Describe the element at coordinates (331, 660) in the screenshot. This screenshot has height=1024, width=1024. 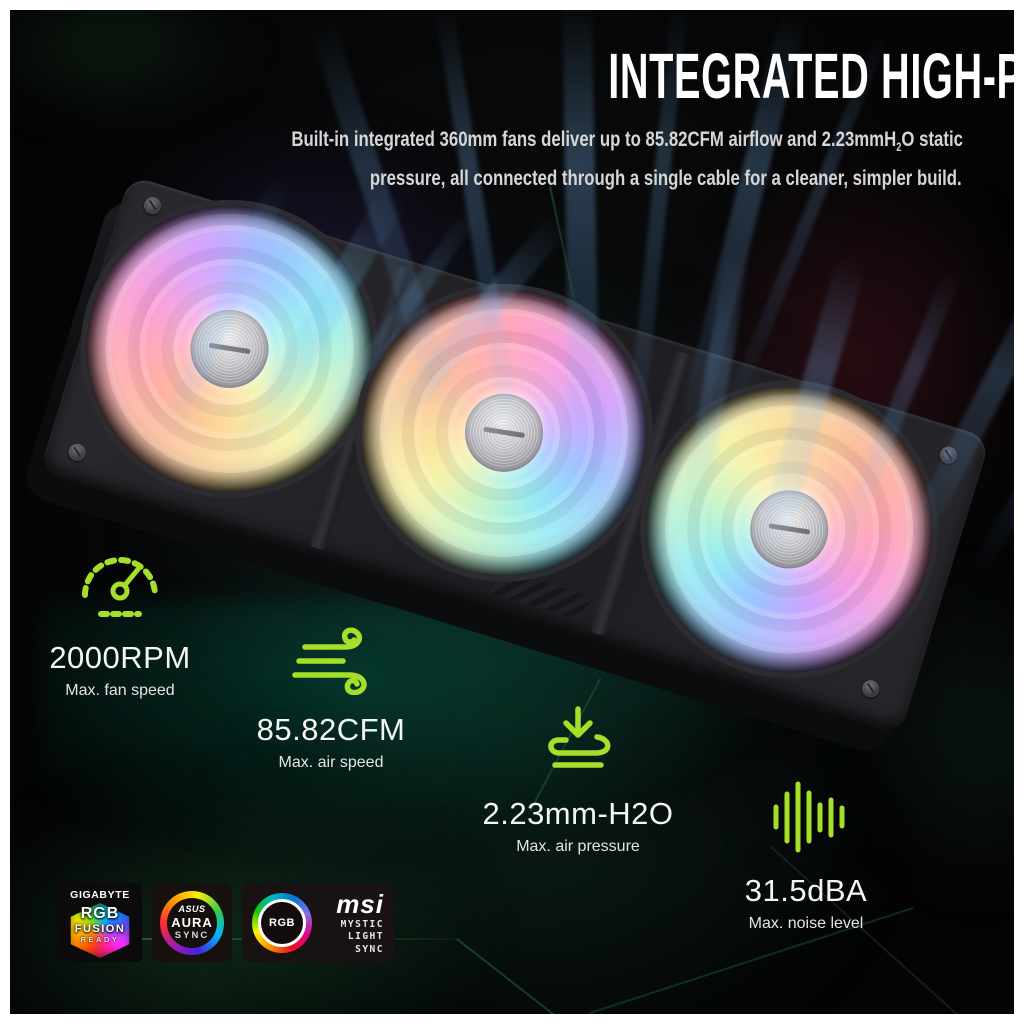
I see `wind-icon` at that location.